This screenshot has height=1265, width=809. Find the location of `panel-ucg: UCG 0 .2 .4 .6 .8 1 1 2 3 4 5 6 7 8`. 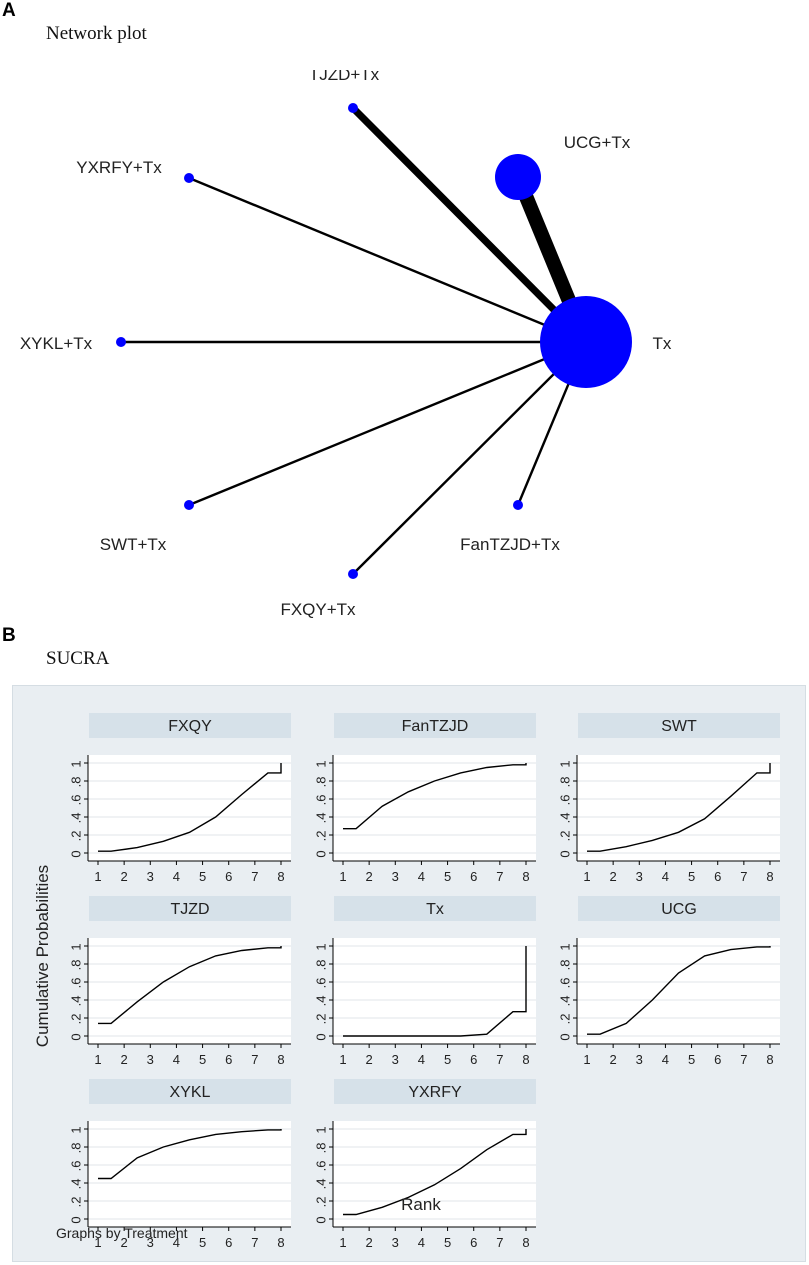

panel-ucg: UCG 0 .2 .4 .6 .8 1 1 2 3 4 5 6 7 8 is located at coordinates (668, 981).